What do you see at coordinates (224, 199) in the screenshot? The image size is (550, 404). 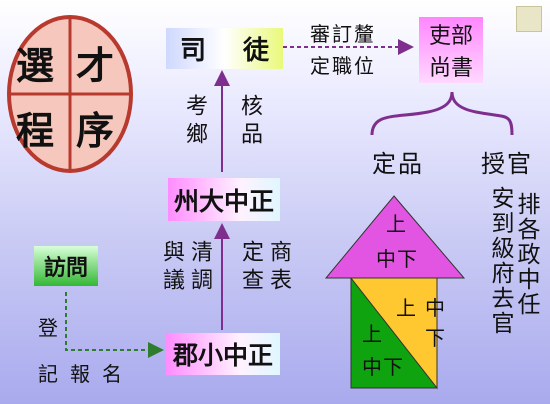 I see `zhou-zhongzheng-box: 州大中正` at bounding box center [224, 199].